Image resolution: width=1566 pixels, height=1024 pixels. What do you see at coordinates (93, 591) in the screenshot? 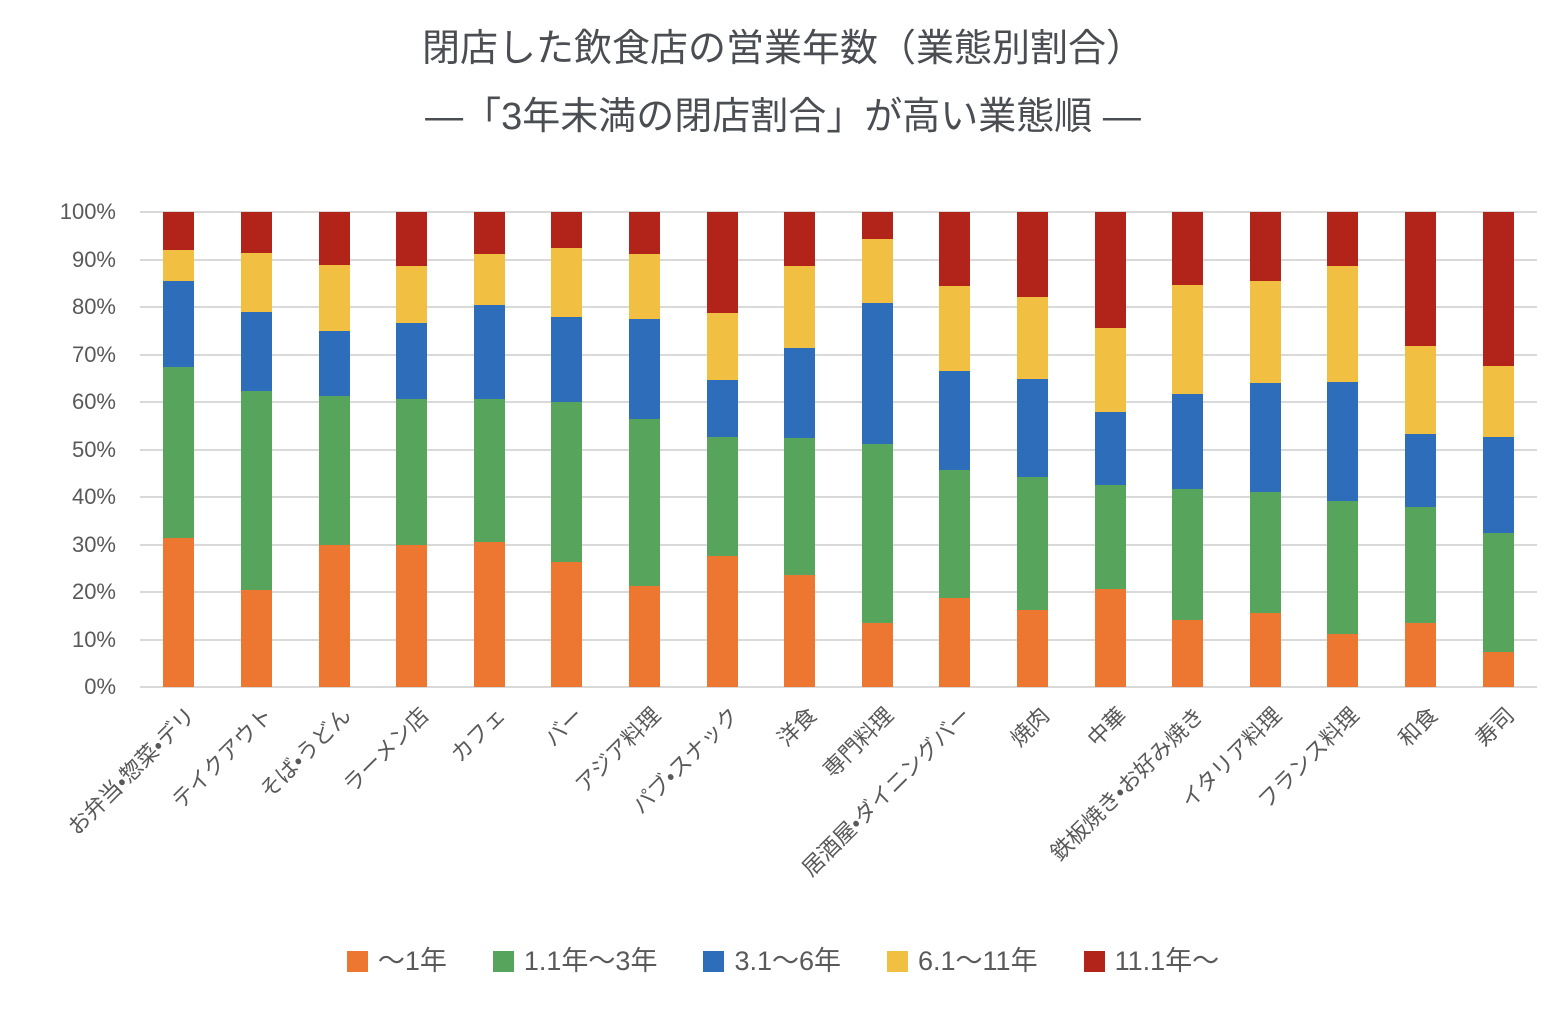
I see `y-axis-label: 20%` at bounding box center [93, 591].